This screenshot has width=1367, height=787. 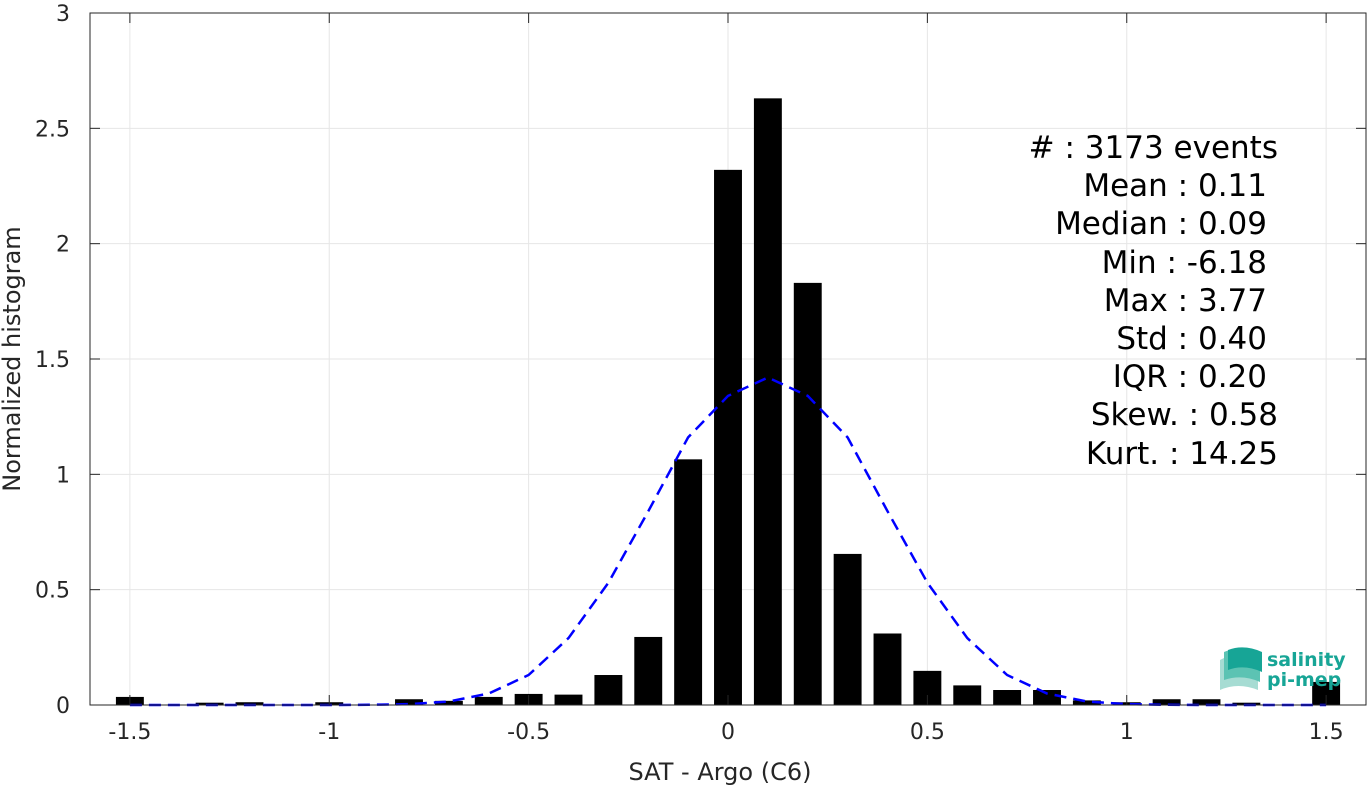 I want to click on x-tick-label: 1.5, so click(x=1326, y=732).